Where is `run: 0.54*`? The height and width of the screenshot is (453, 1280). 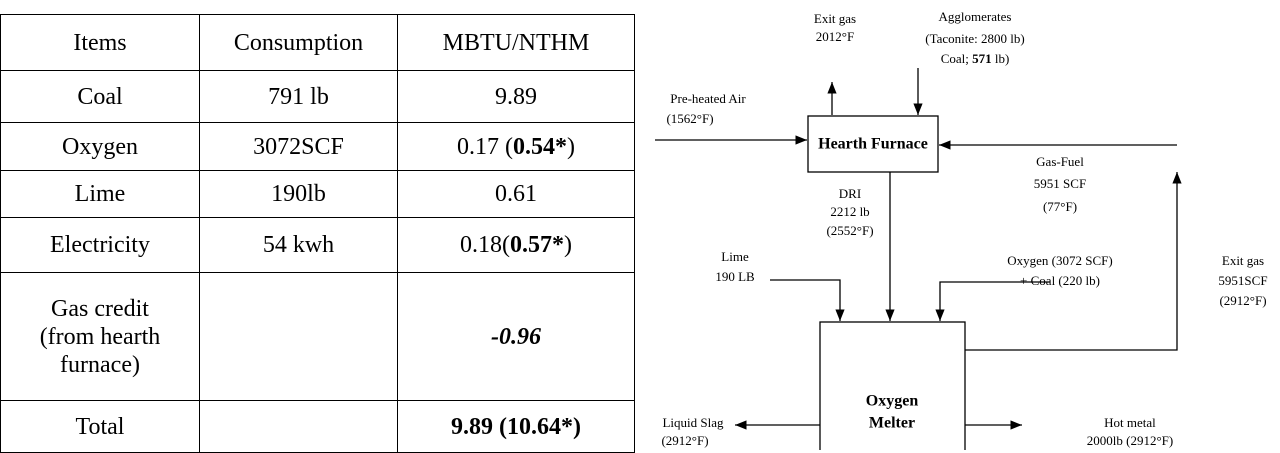
run: 0.54* is located at coordinates (540, 146).